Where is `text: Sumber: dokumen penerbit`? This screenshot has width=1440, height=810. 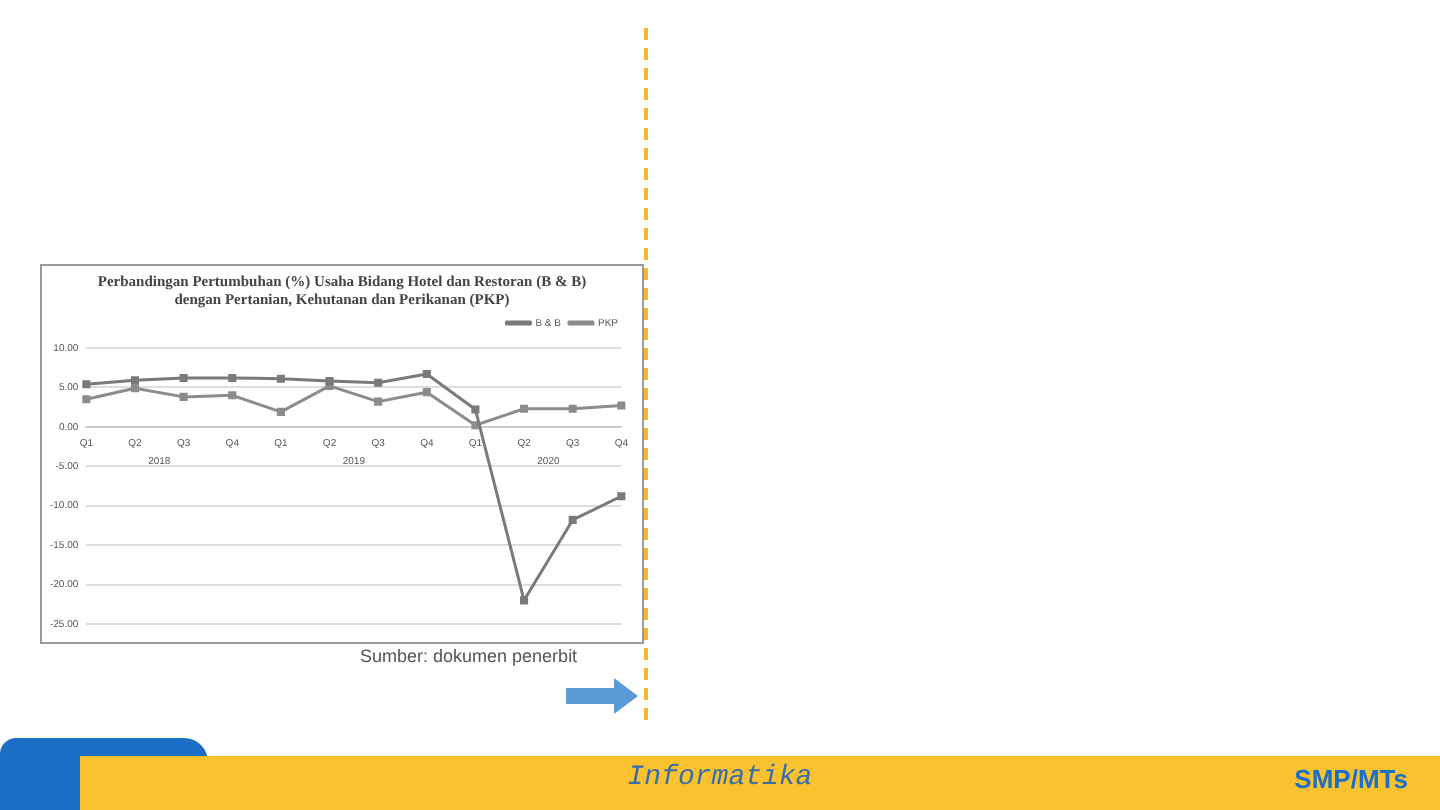 text: Sumber: dokumen penerbit is located at coordinates (469, 656).